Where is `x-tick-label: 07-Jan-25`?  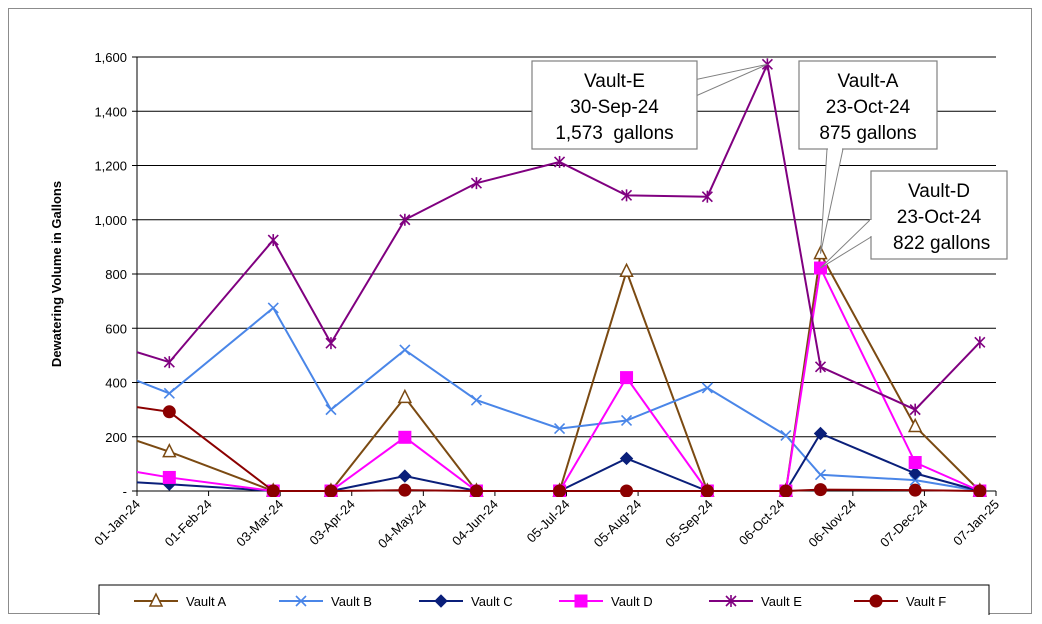 x-tick-label: 07-Jan-25 is located at coordinates (976, 523).